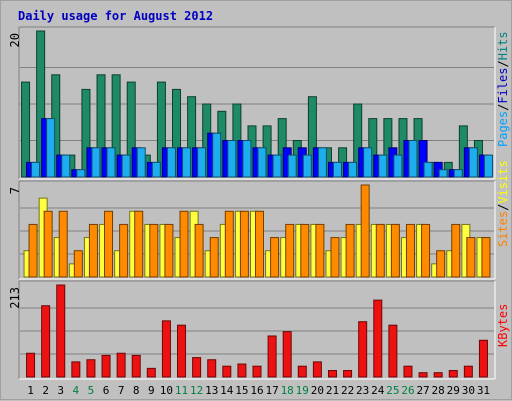 The width and height of the screenshot is (512, 401). What do you see at coordinates (287, 390) in the screenshot?
I see `x-tick-label: 18` at bounding box center [287, 390].